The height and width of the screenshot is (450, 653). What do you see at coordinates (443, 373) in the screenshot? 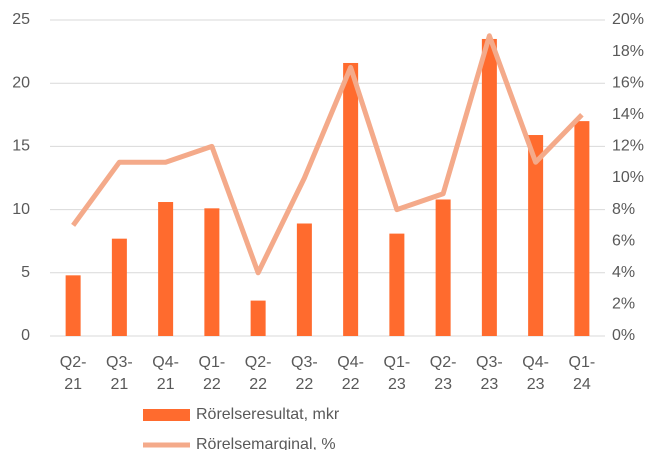
I see `x-tick-label: Q2-23` at bounding box center [443, 373].